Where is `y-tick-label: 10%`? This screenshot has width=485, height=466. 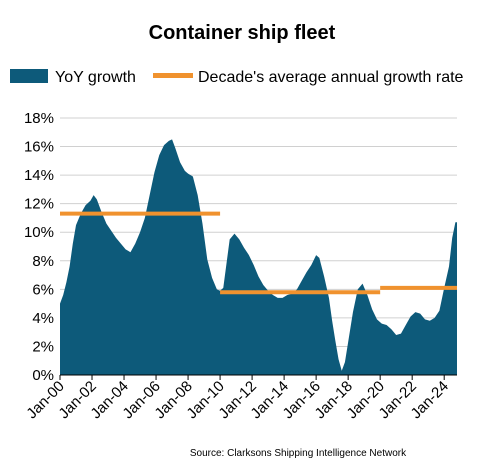
y-tick-label: 10% is located at coordinates (39, 232).